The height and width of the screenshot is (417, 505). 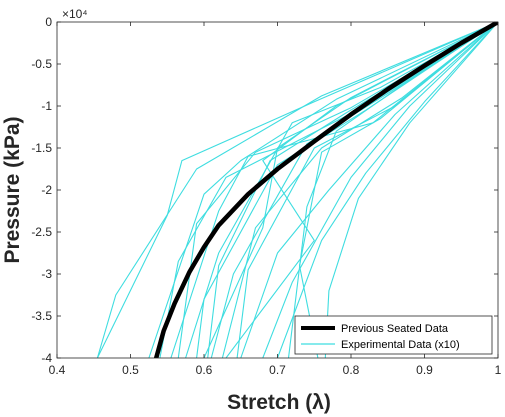 I want to click on y-exponent-label: ×10⁴, so click(x=75, y=14).